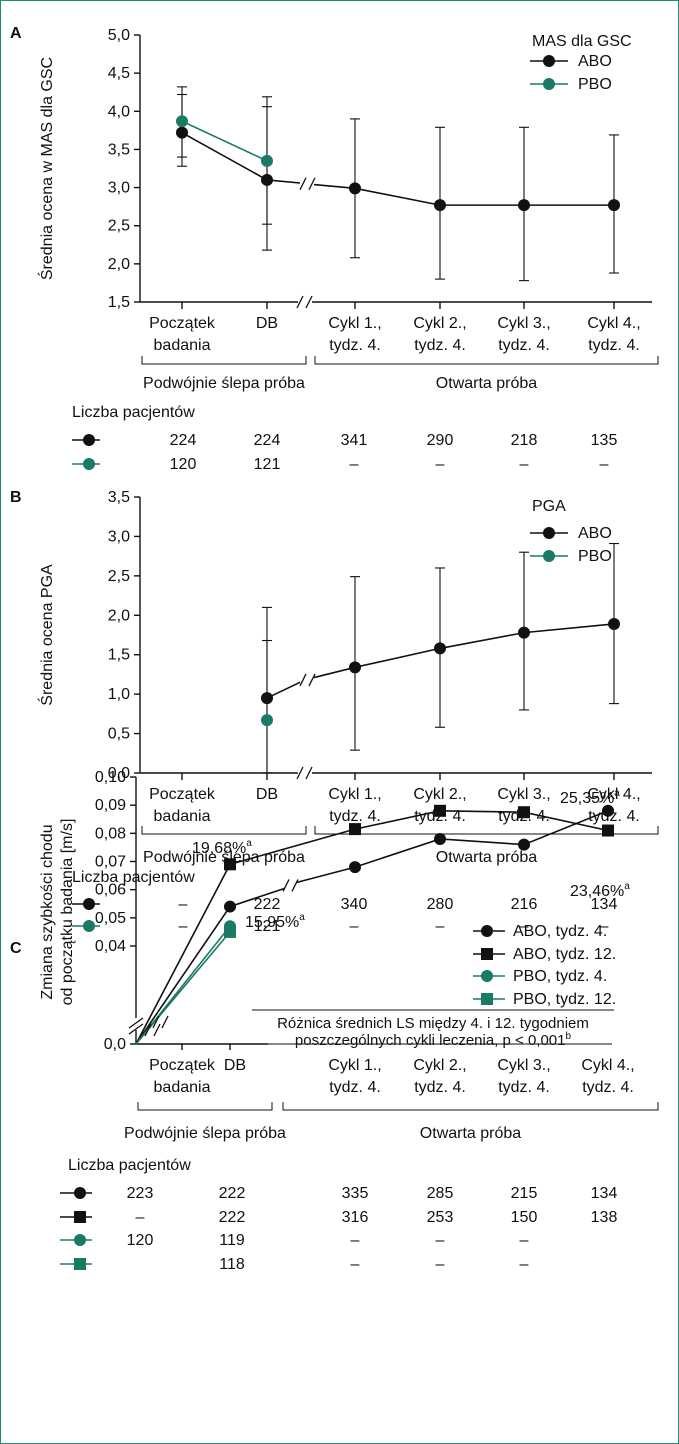 This screenshot has width=679, height=1444. Describe the element at coordinates (119, 536) in the screenshot. I see `panel-b-ytick-label: 3,0` at that location.